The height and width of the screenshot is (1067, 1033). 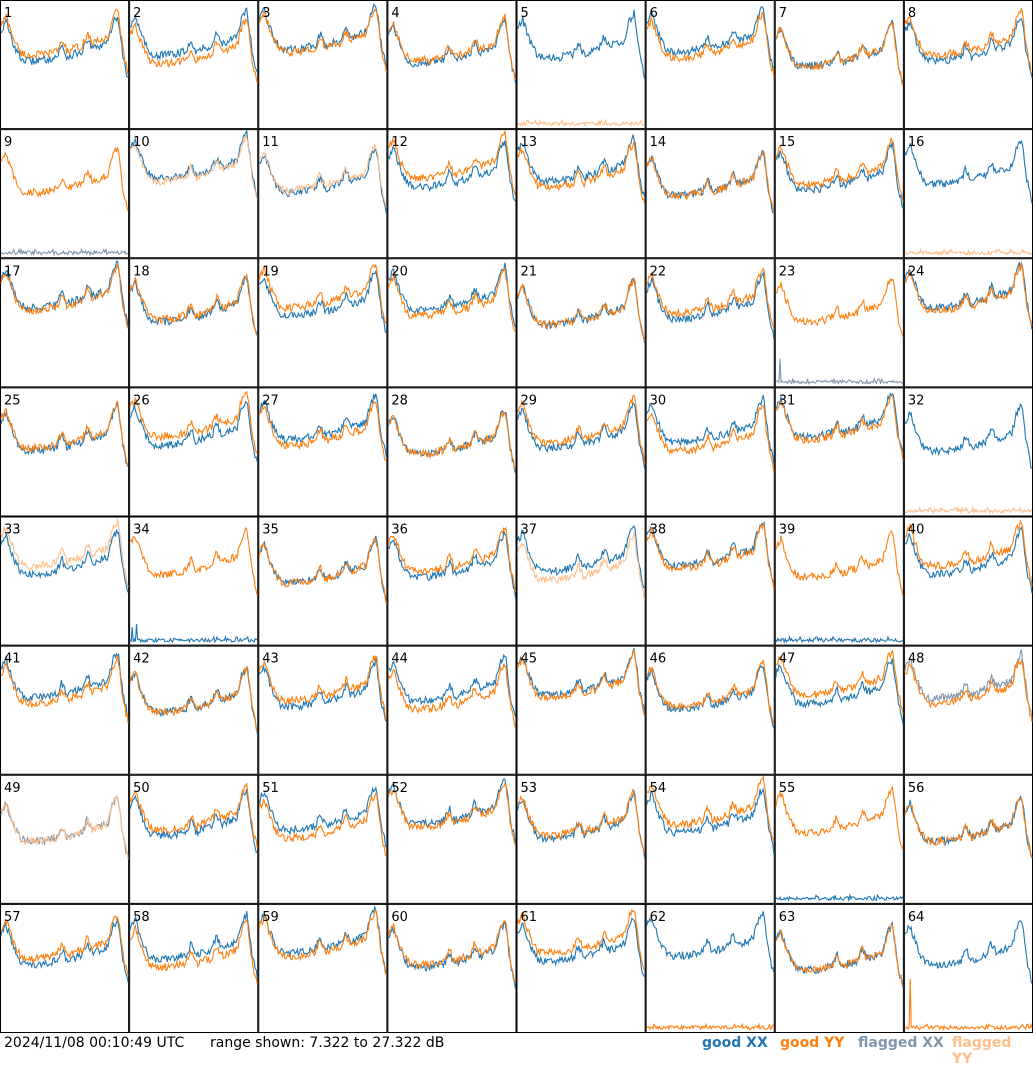 I want to click on panel-label: 5, so click(x=525, y=13).